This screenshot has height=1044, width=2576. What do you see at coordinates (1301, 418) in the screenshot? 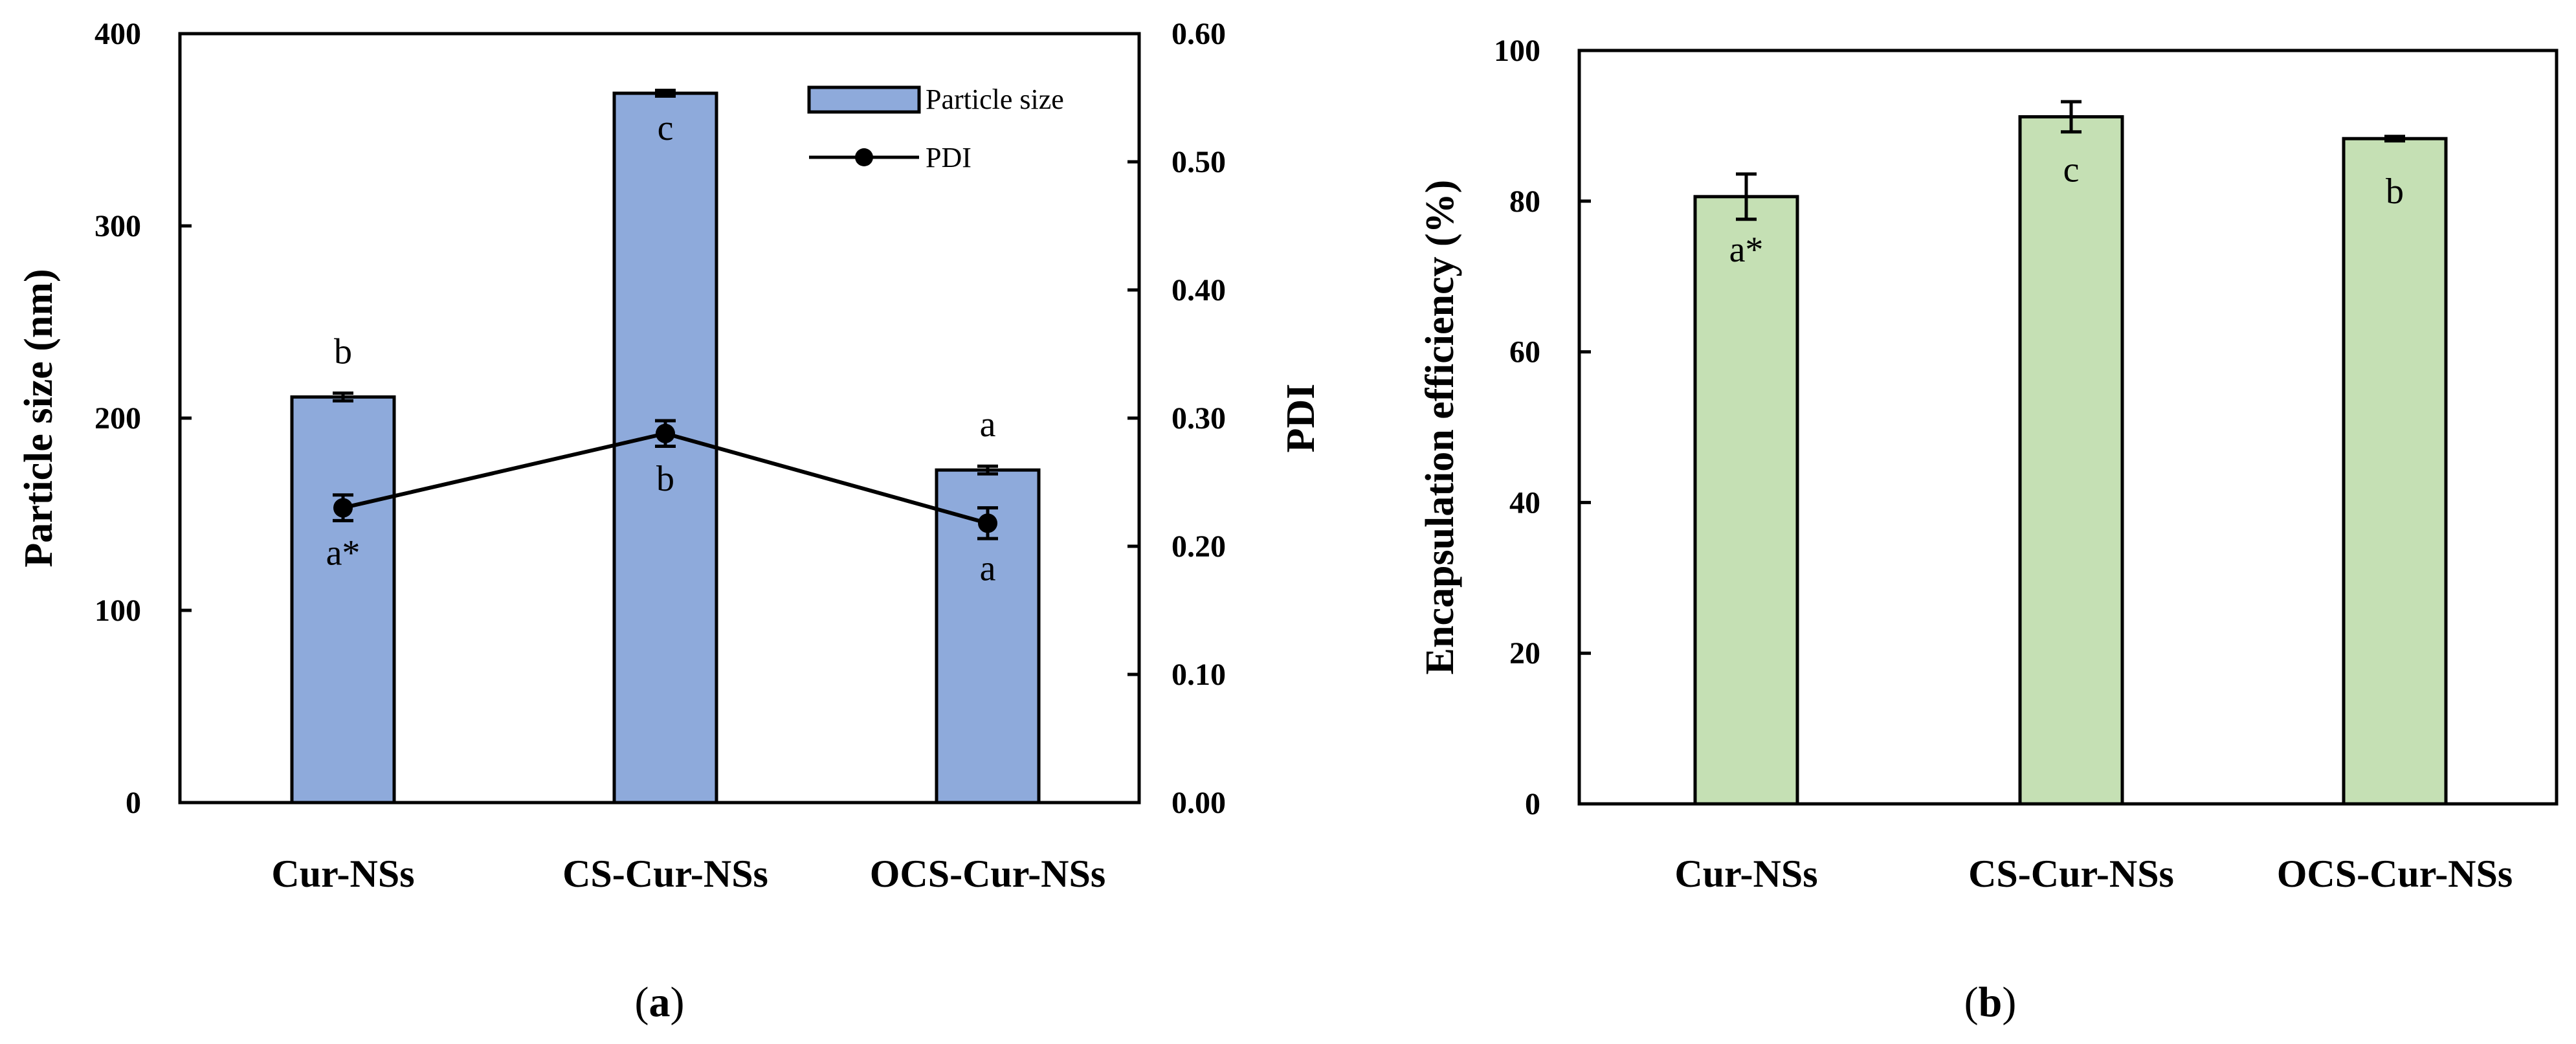
I see `panel-a-y2-axis-title: PDI` at bounding box center [1301, 418].